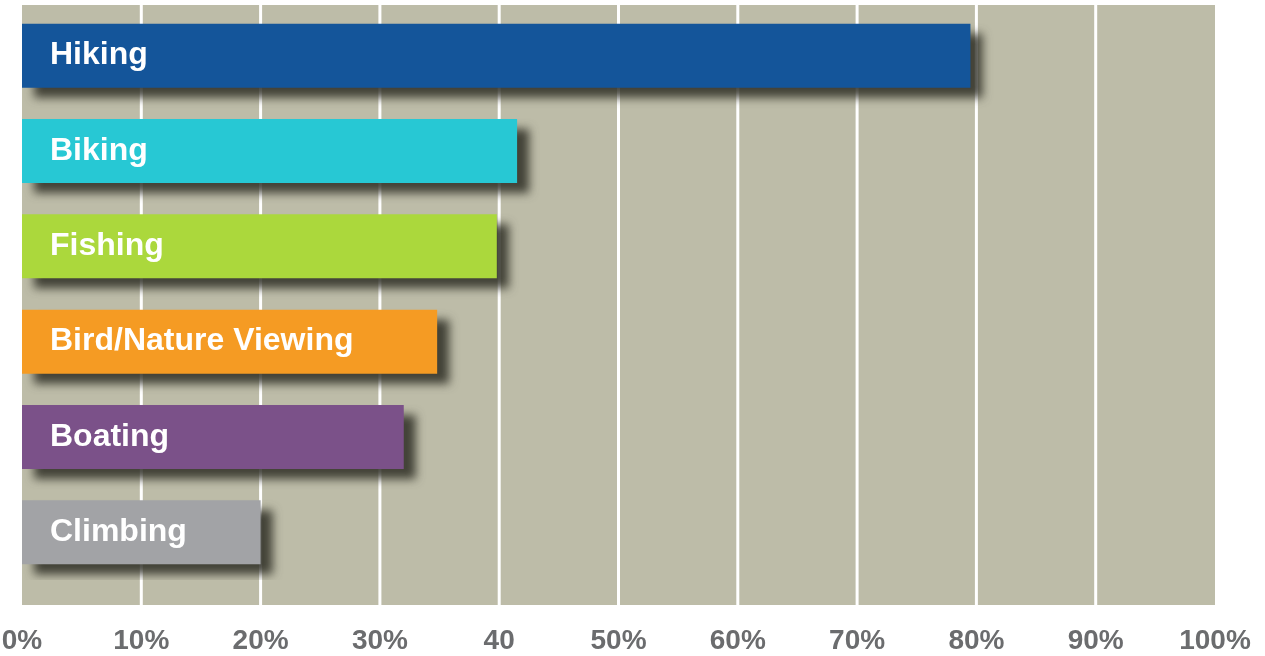 The width and height of the screenshot is (1265, 656). What do you see at coordinates (260, 639) in the screenshot?
I see `x-tick-label: 20%` at bounding box center [260, 639].